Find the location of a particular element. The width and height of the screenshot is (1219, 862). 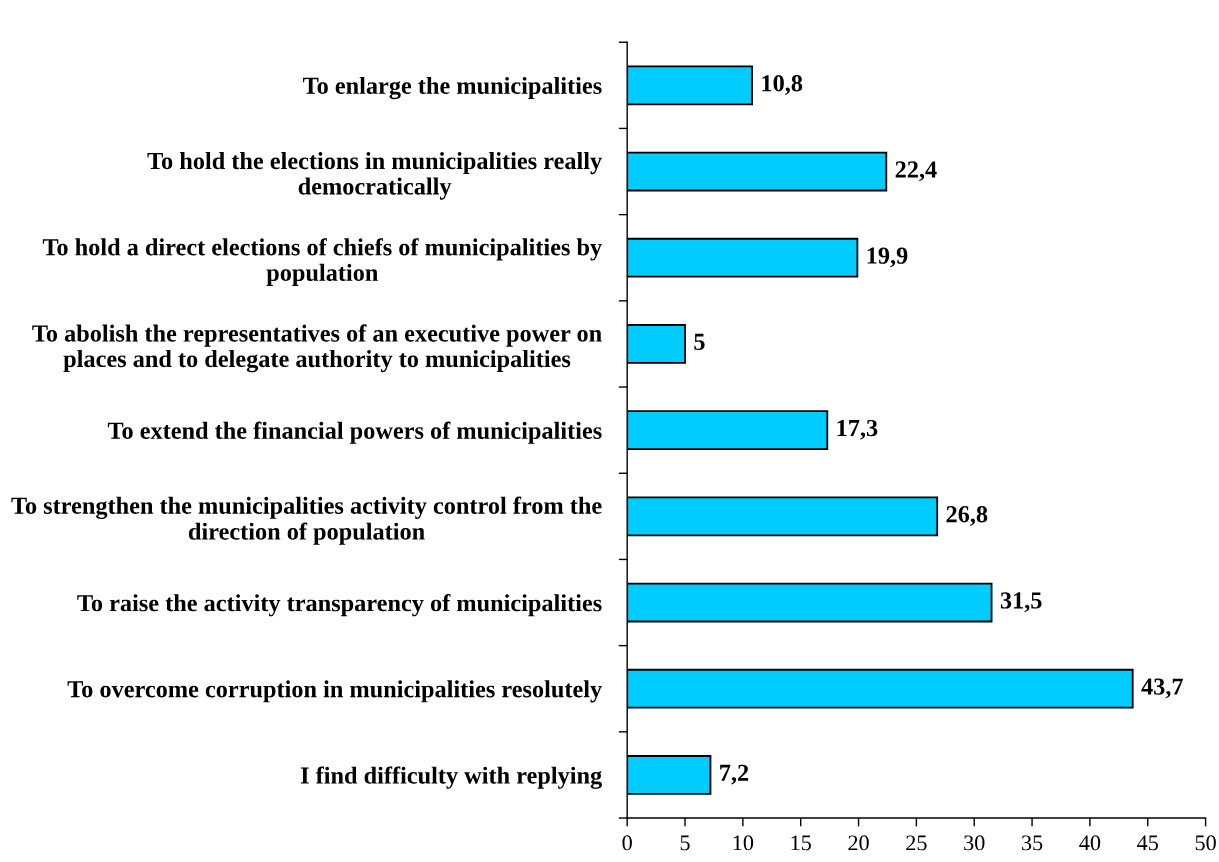

x-tick-label: 5 is located at coordinates (685, 843).